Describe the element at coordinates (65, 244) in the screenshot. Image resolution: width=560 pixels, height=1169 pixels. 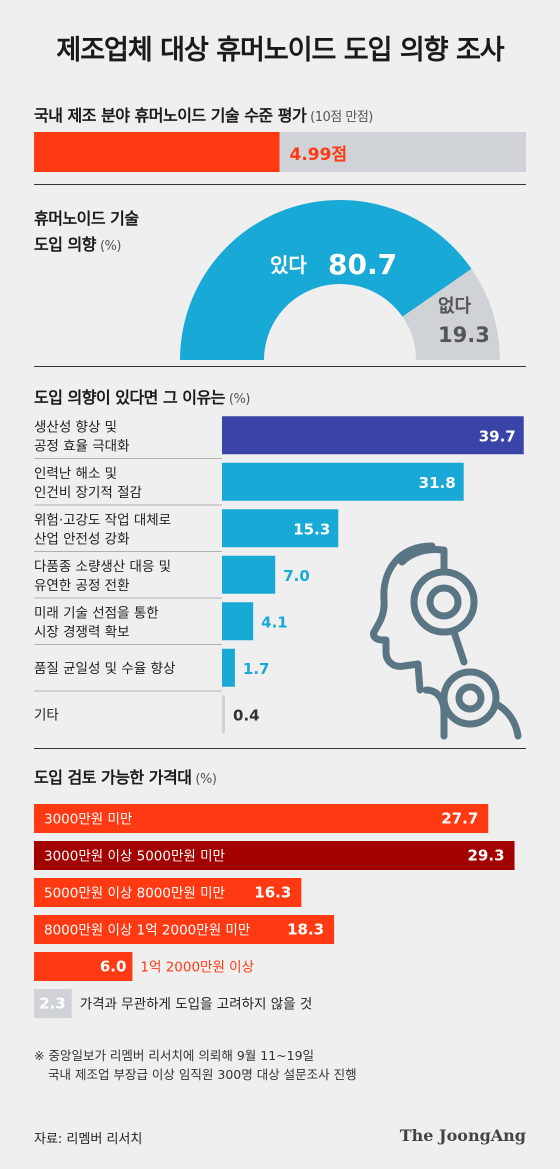
I see `section2-title-line2: 도입 의향` at that location.